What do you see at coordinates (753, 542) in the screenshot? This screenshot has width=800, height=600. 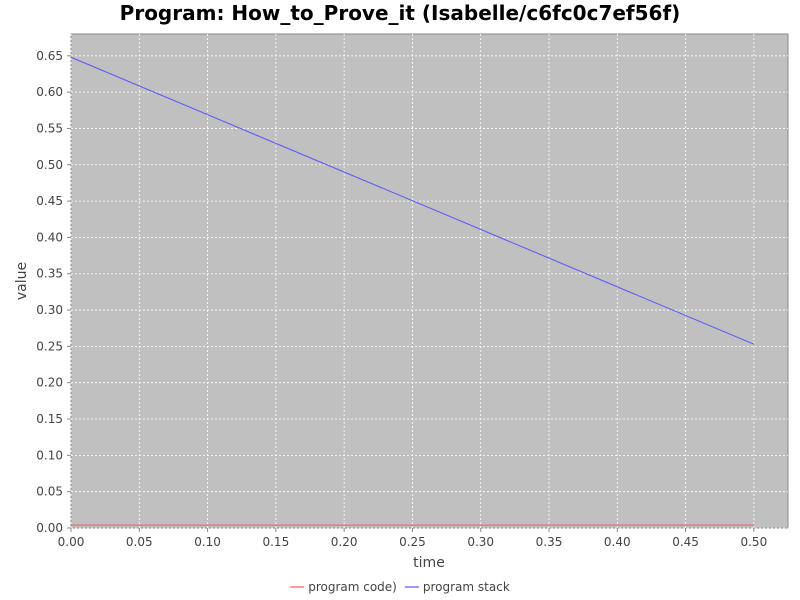 I see `x-tick-label: 0.50` at bounding box center [753, 542].